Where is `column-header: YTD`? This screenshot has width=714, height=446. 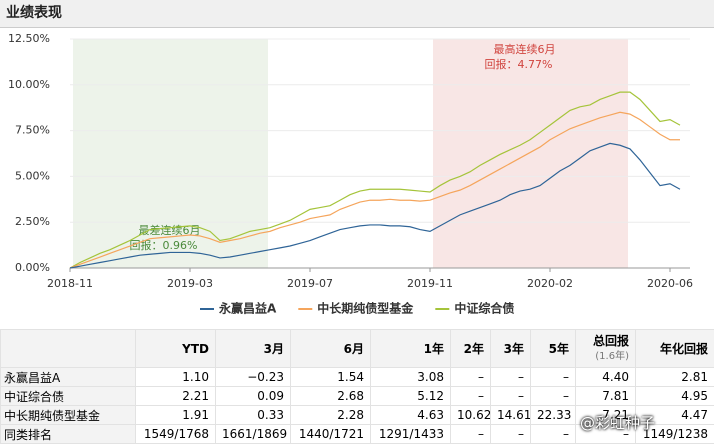 column-header: YTD is located at coordinates (175, 348).